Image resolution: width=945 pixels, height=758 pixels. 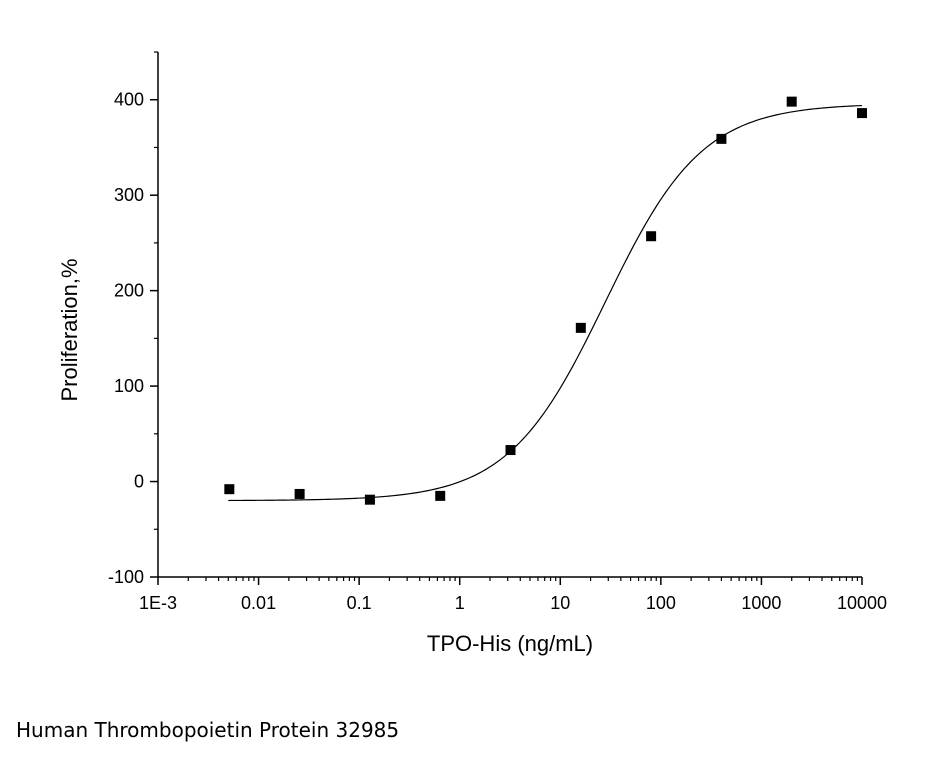 What do you see at coordinates (129, 291) in the screenshot?
I see `y-tick-label: 200` at bounding box center [129, 291].